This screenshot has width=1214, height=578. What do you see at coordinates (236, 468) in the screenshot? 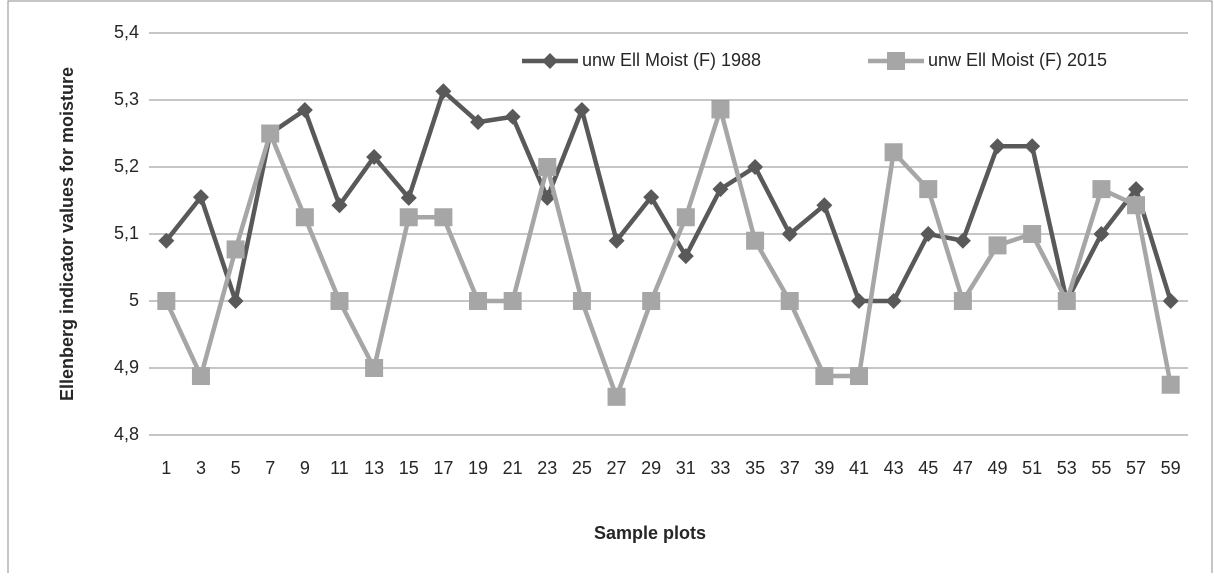
I see `x-tick-label: 5` at bounding box center [236, 468].